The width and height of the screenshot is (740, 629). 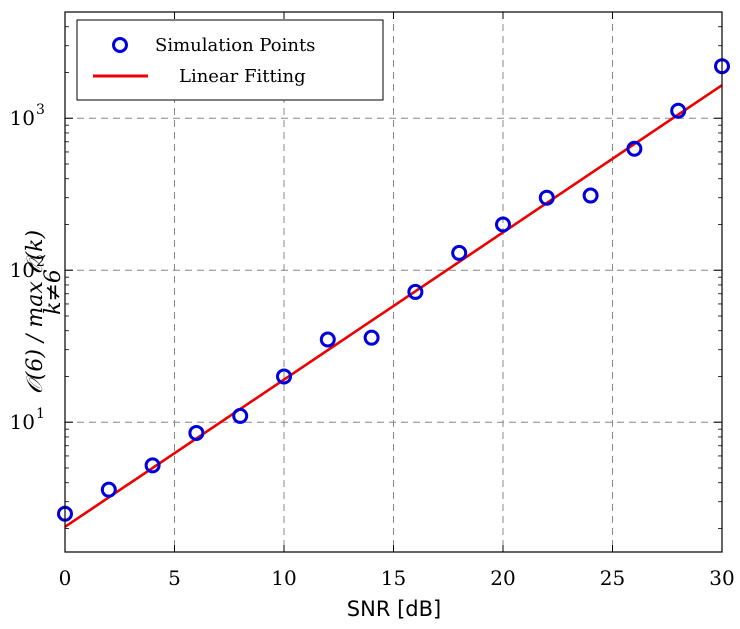 I want to click on legend: Simulation Points Linear Fitting, so click(x=230, y=60).